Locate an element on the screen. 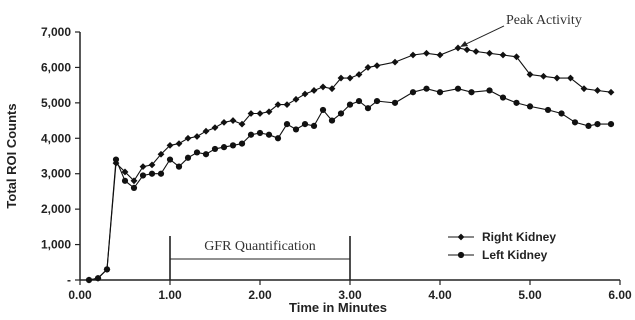 Image resolution: width=635 pixels, height=320 pixels. y-ticks: - 1,000 2,000 3,000 4,000 5,000 6,000 7,000 is located at coordinates (60, 156).